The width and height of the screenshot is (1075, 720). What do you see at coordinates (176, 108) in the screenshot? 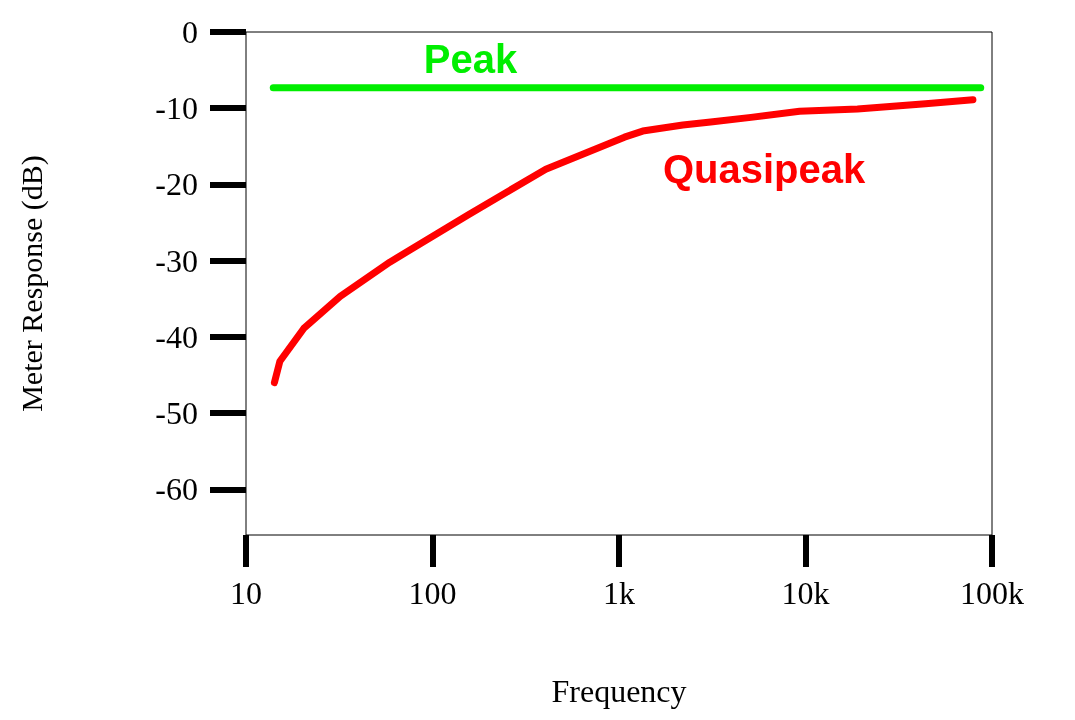
I see `y-tick-label: -10` at bounding box center [176, 108].